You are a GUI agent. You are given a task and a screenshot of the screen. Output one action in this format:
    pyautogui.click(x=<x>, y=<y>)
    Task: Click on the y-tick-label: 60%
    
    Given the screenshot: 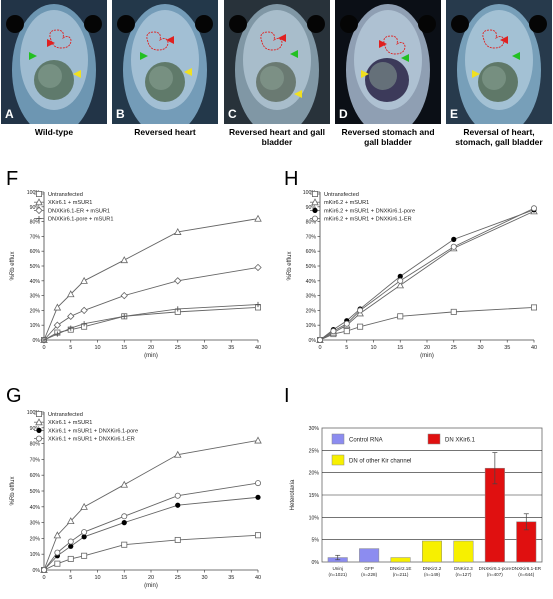 What is the action you would take?
    pyautogui.click(x=35, y=476)
    